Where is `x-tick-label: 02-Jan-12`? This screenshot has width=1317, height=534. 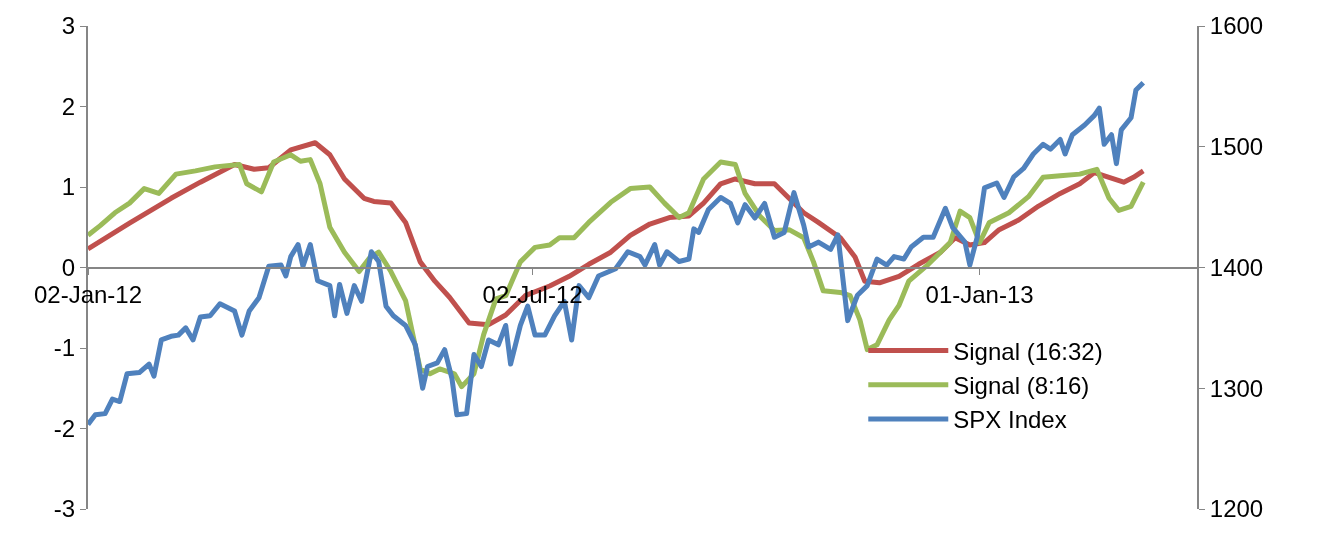 x-tick-label: 02-Jan-12 is located at coordinates (88, 295).